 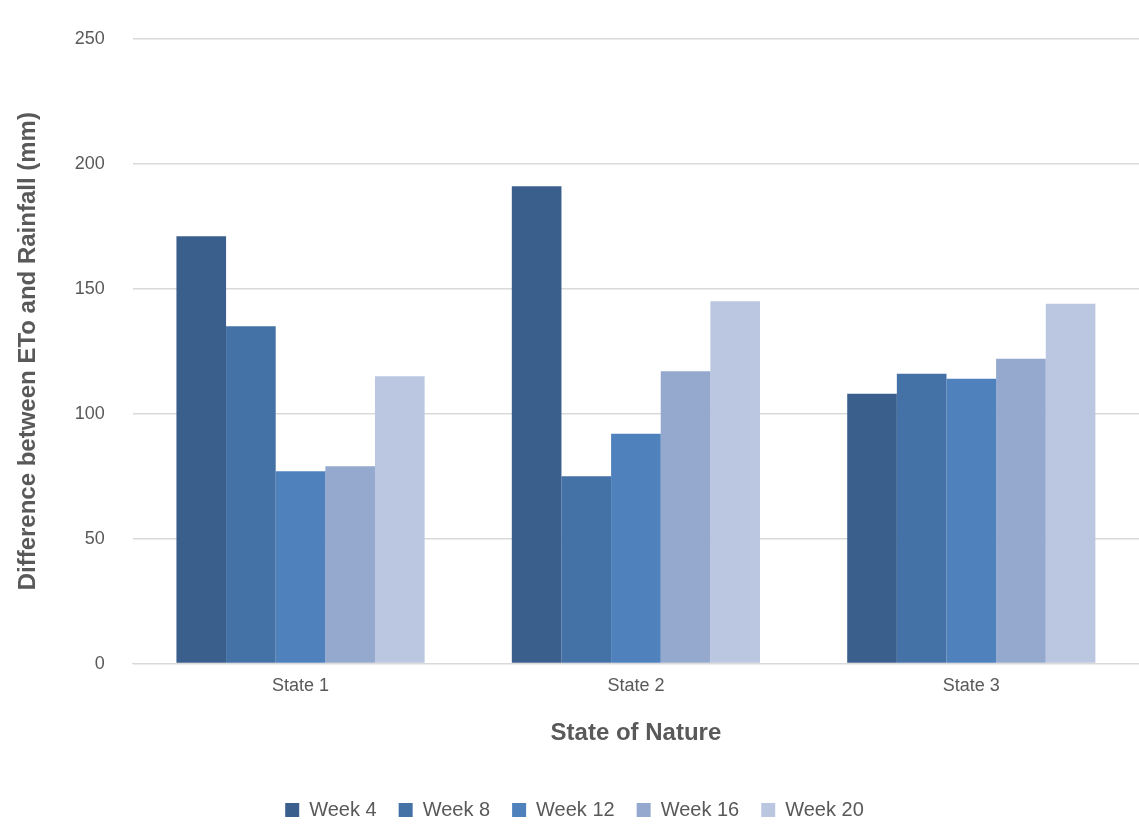 I want to click on y-tick-label: 50, so click(x=94, y=537).